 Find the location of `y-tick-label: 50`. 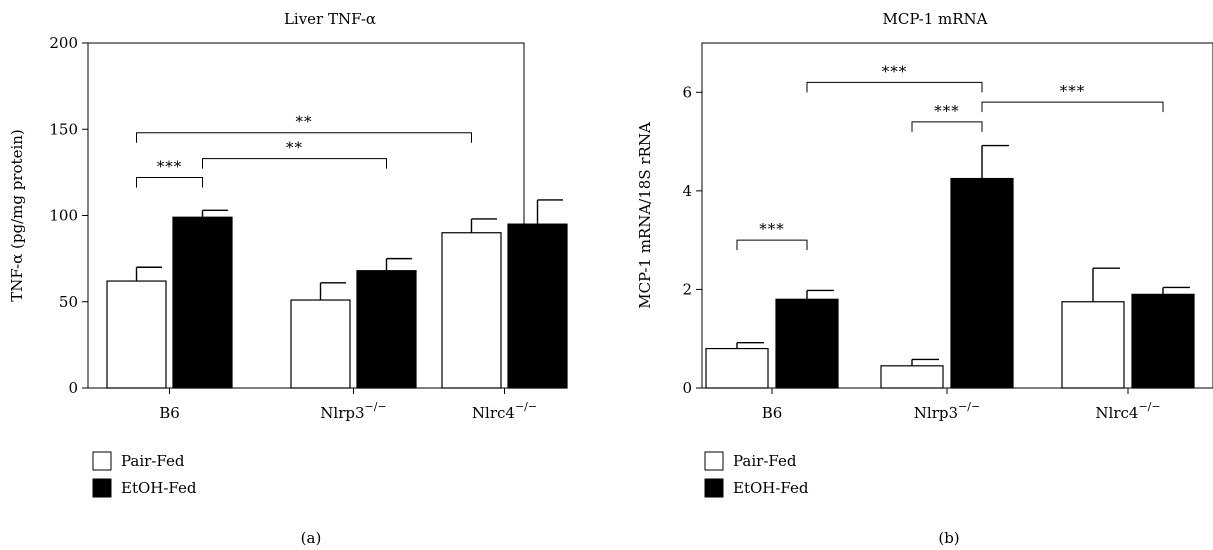

y-tick-label: 50 is located at coordinates (68, 302).